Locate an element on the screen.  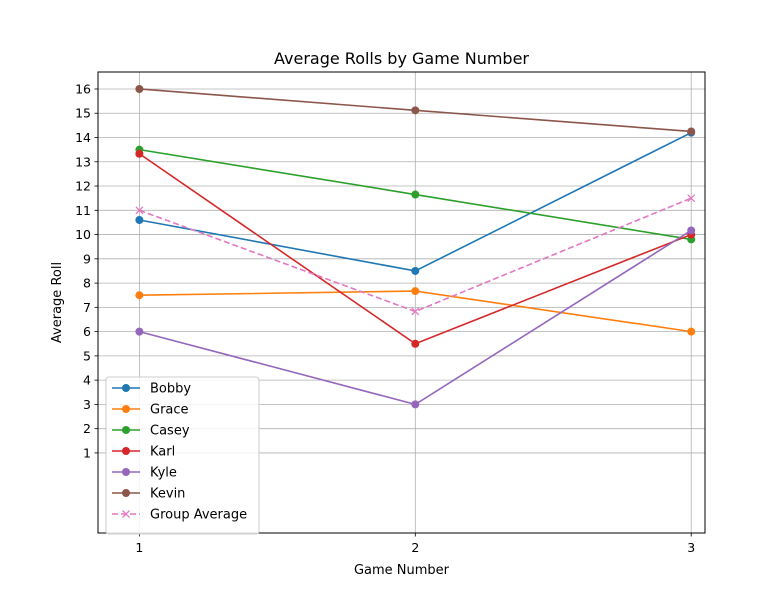
legend-item-grace: Grace is located at coordinates (150, 410).